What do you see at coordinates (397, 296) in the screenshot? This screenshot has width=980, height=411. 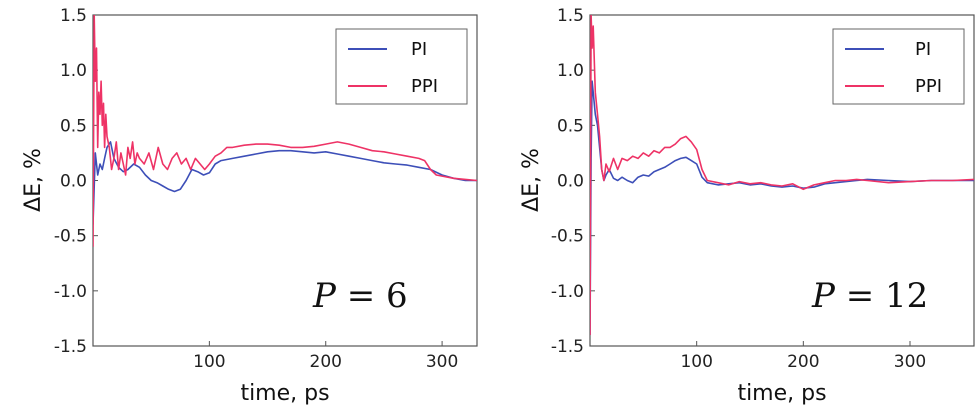 I see `annotation-value: 6` at bounding box center [397, 296].